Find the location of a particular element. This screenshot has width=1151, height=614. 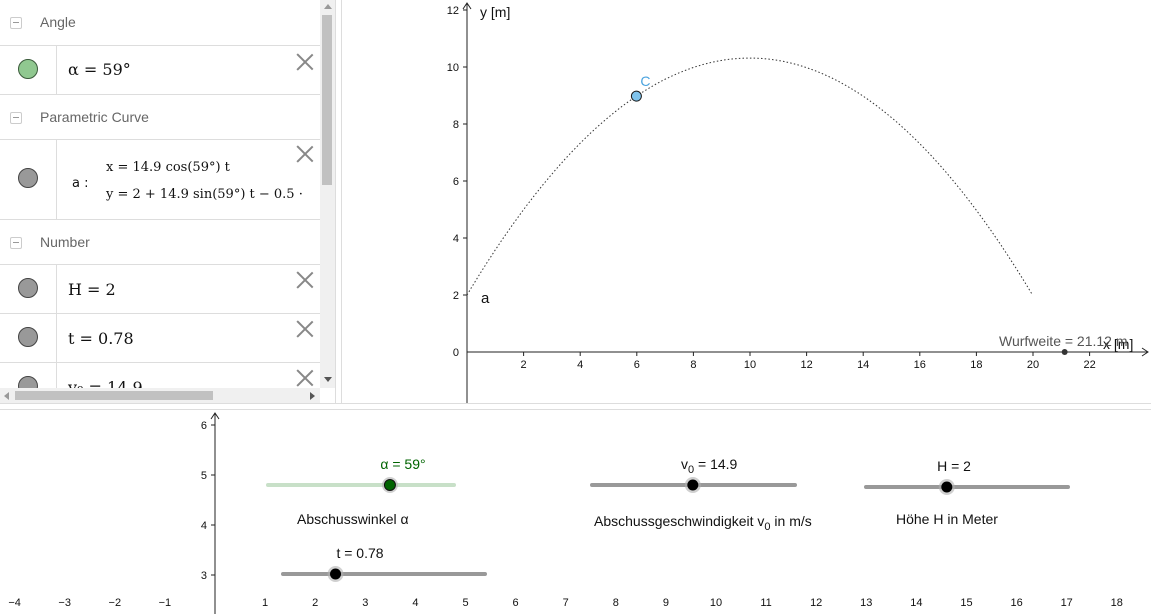

slider-caption: Abschusswinkel α is located at coordinates (353, 519).